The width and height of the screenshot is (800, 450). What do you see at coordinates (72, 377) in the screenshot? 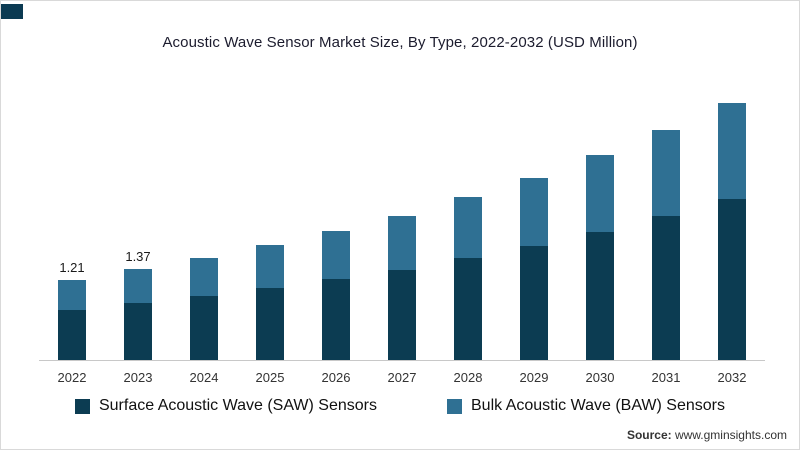
I see `x-axis-tick-label: 2022` at bounding box center [72, 377].